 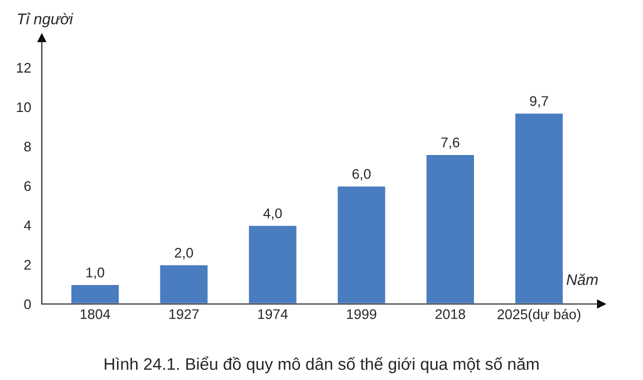 I want to click on y-tick-label: 6, so click(x=27, y=186).